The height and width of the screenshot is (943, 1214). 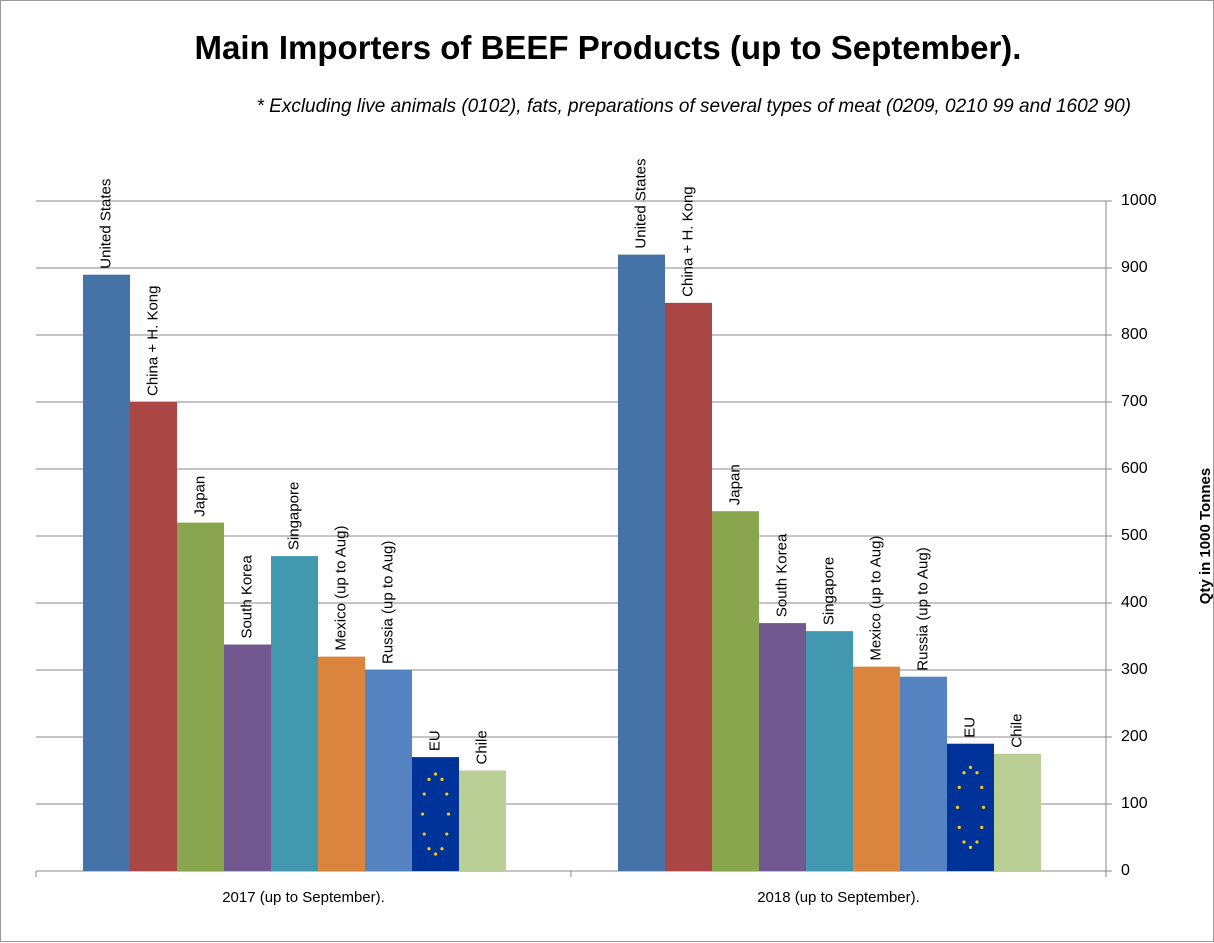 What do you see at coordinates (838, 897) in the screenshot?
I see `x-tick-label: 2018 (up to September).` at bounding box center [838, 897].